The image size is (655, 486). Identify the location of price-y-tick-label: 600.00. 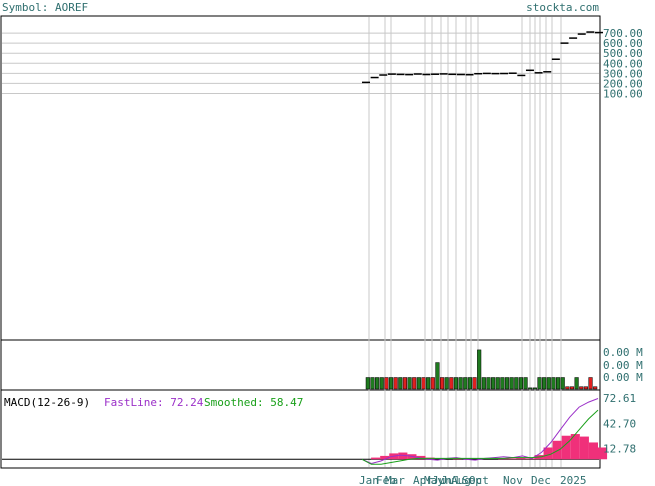
(623, 43).